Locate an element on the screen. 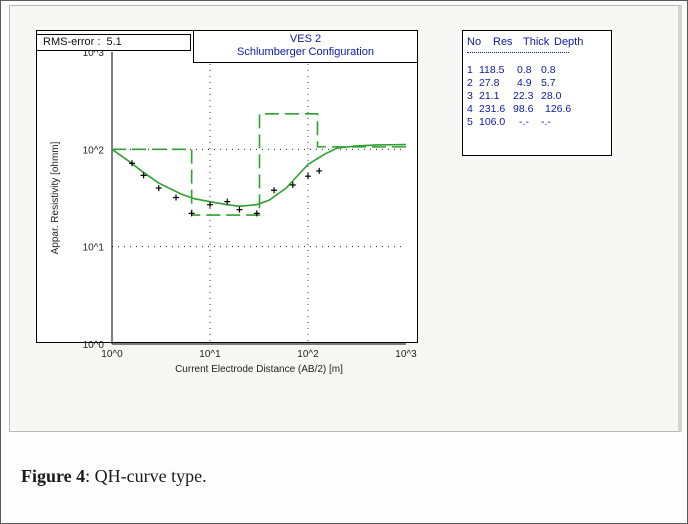  cell-thick: 0.8 is located at coordinates (524, 70).